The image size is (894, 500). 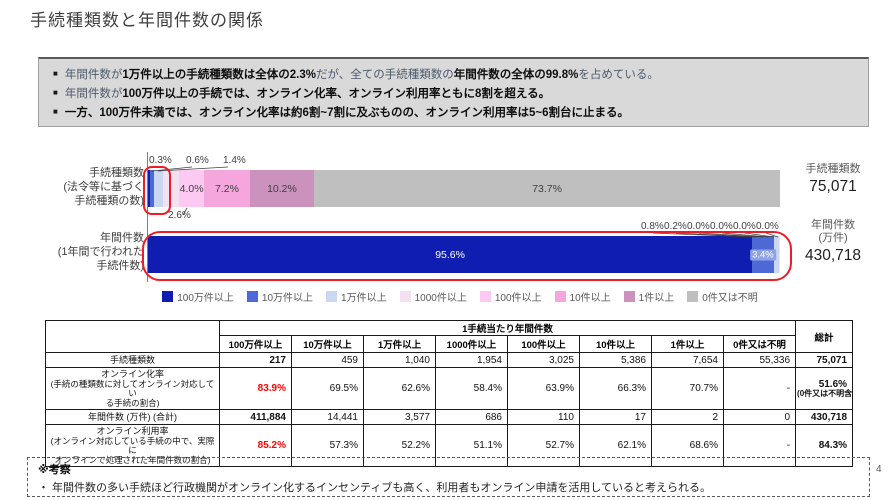 I want to click on bar-total: 年間件数 (万件) 430,718, so click(x=833, y=242).